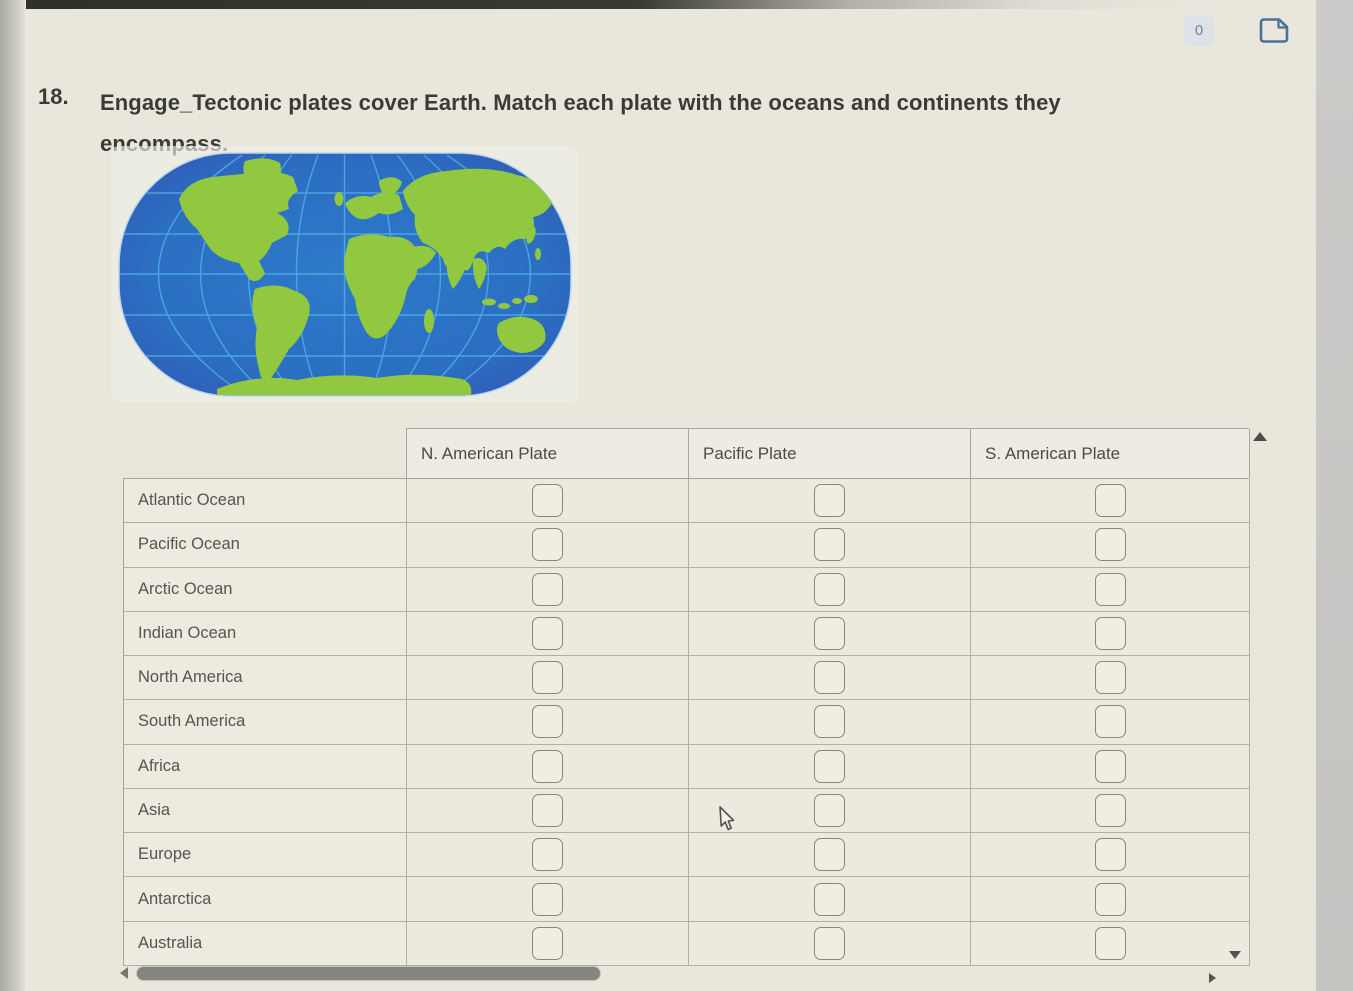 Image resolution: width=1353 pixels, height=991 pixels. I want to click on row-label-indian-ocean: Indian Ocean, so click(265, 634).